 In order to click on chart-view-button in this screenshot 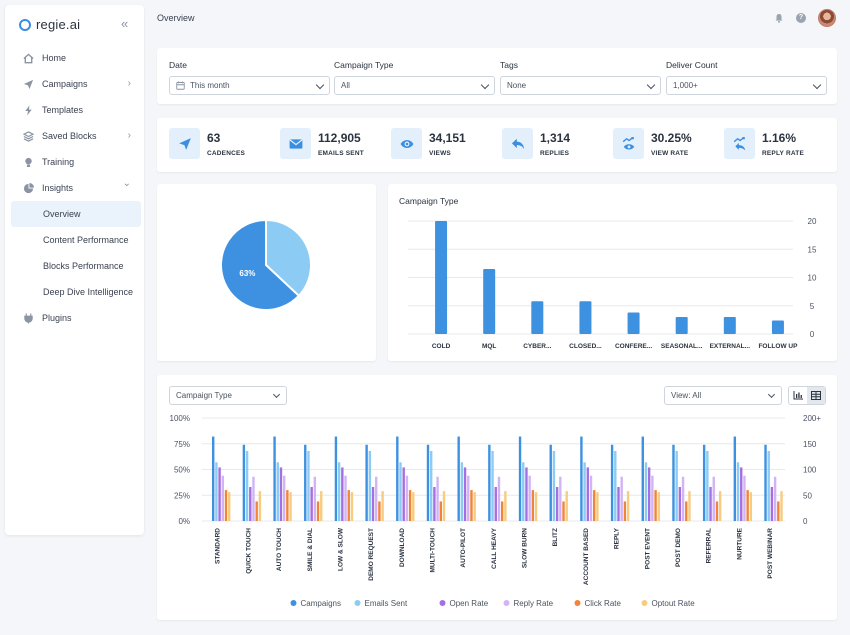, I will do `click(798, 395)`.